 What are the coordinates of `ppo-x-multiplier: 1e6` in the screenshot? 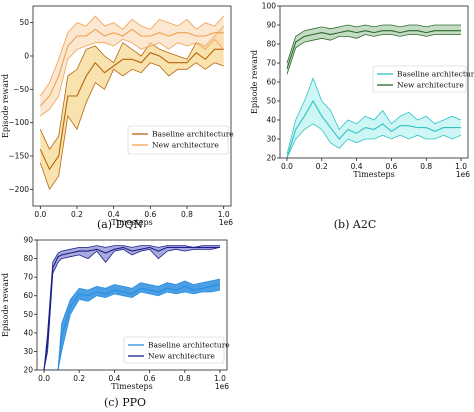 It's located at (222, 386).